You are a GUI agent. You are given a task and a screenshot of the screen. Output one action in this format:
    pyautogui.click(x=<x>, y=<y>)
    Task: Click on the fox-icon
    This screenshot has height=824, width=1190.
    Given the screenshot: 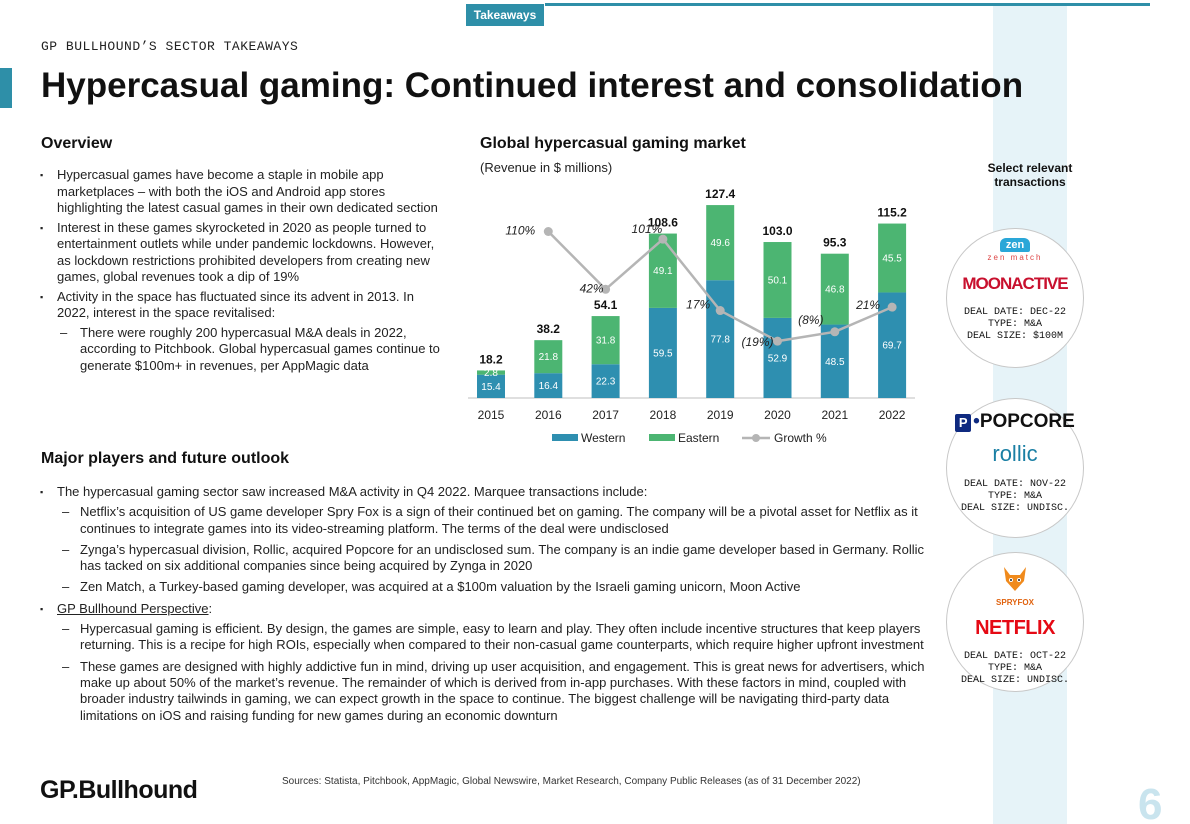 What is the action you would take?
    pyautogui.click(x=1015, y=579)
    